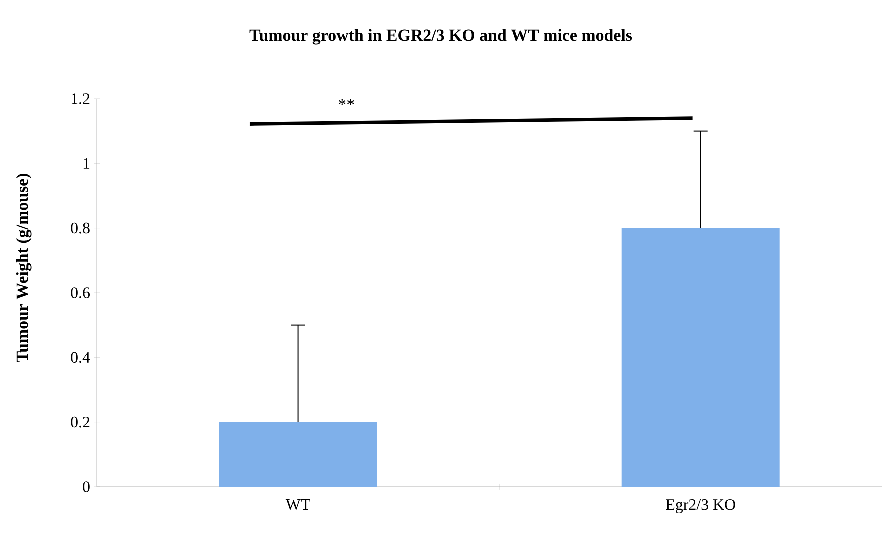 Image resolution: width=882 pixels, height=558 pixels. What do you see at coordinates (298, 505) in the screenshot?
I see `x-tick-label: WT` at bounding box center [298, 505].